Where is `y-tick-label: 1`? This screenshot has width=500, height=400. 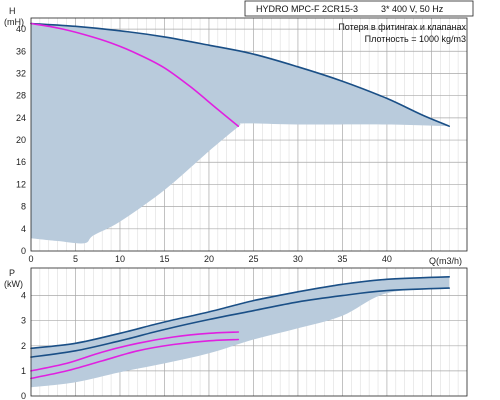
y-tick-label: 1 is located at coordinates (23, 371).